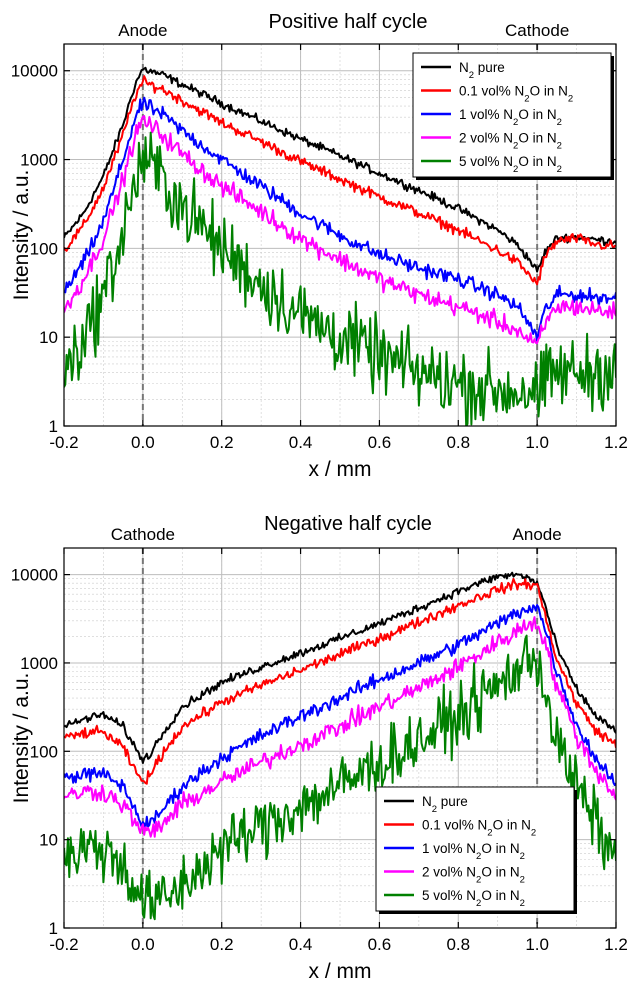 Image resolution: width=630 pixels, height=988 pixels. I want to click on chart-title: Positive half cycle, so click(348, 22).